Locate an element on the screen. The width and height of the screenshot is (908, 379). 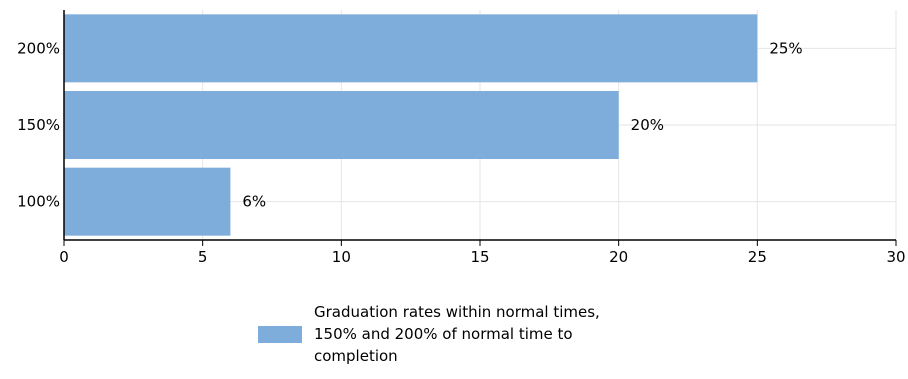
category-label: 200% is located at coordinates (38, 48).